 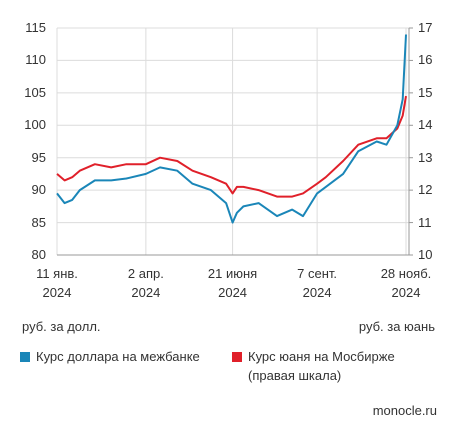 I want to click on x-tick-label: 7 сент. 2024, so click(x=317, y=283).